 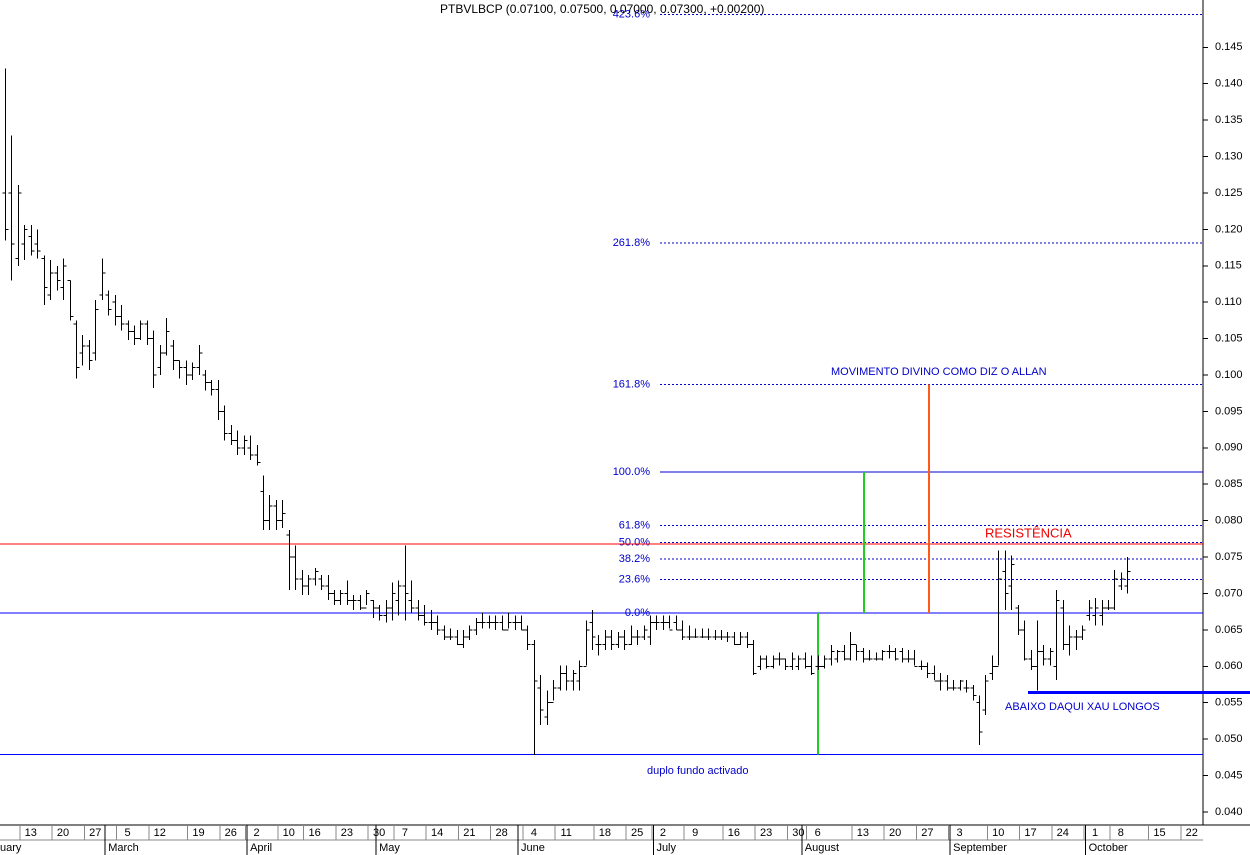 I want to click on x-tick-label: 12, so click(x=160, y=833).